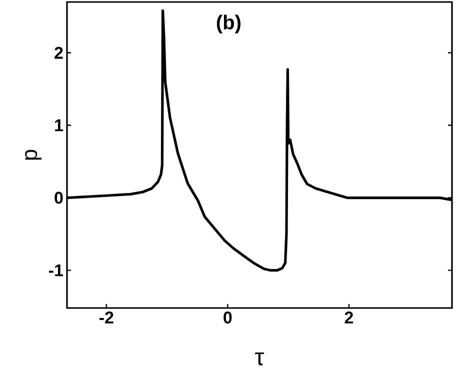 Image resolution: width=459 pixels, height=392 pixels. What do you see at coordinates (259, 359) in the screenshot?
I see `x-axis-title: τ` at bounding box center [259, 359].